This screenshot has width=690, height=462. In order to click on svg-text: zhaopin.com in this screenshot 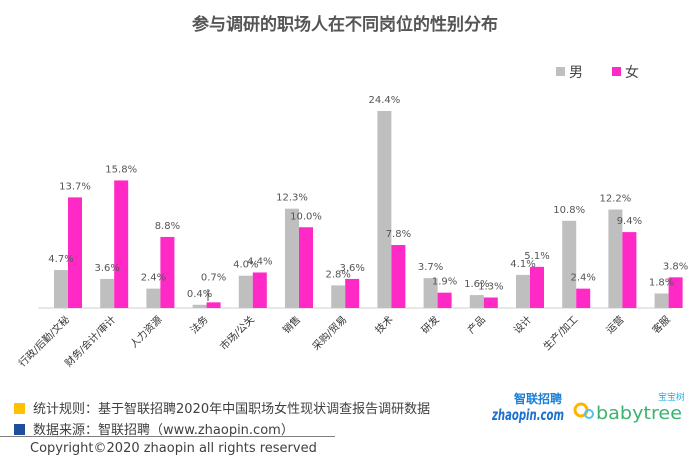, I will do `click(528, 415)`.